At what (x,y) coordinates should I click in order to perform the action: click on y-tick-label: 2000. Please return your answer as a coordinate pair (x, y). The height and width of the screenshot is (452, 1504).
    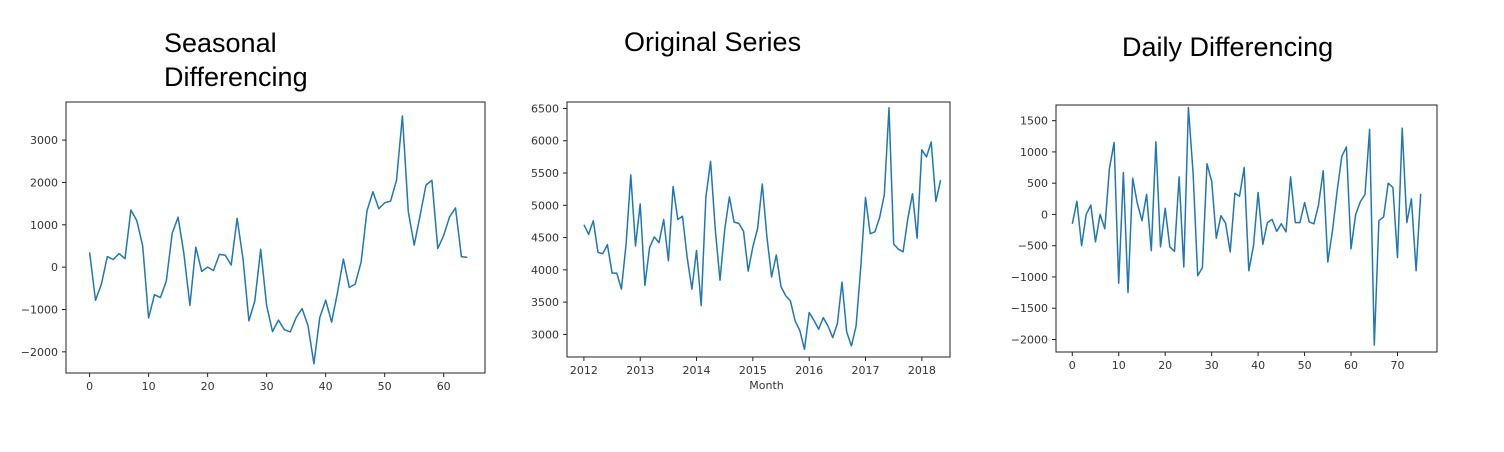
    Looking at the image, I should click on (44, 182).